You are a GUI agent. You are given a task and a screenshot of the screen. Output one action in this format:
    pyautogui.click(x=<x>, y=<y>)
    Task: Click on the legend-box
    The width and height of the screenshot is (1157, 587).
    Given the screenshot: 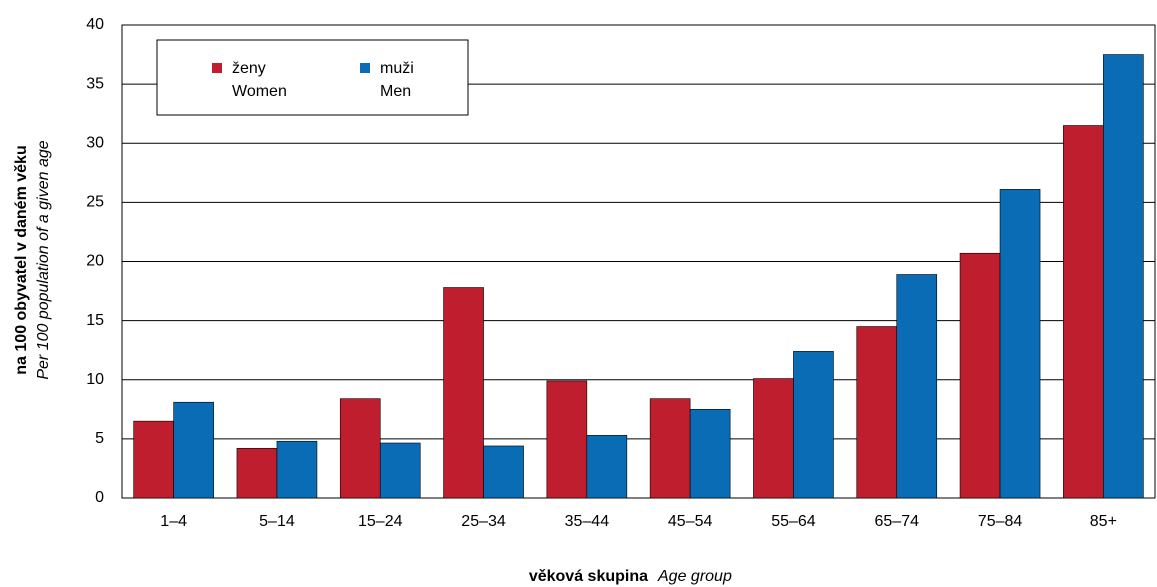 What is the action you would take?
    pyautogui.click(x=312, y=77)
    